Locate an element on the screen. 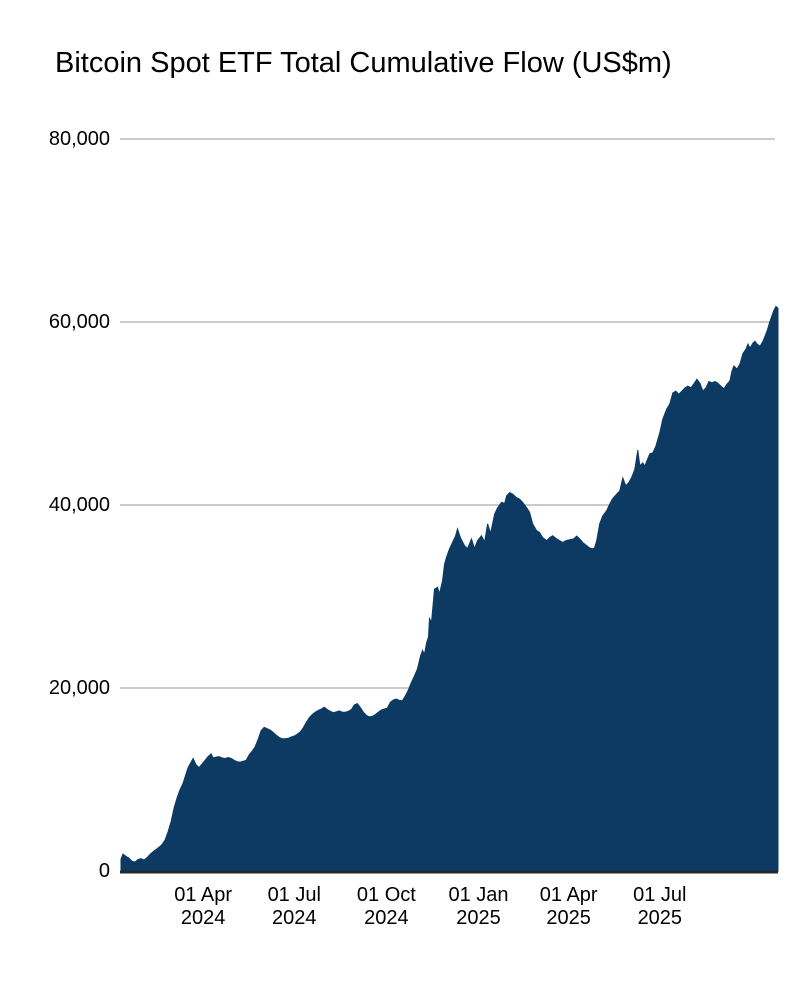 The height and width of the screenshot is (982, 800). x-tick-label: 01 Jul 2025 is located at coordinates (660, 906).